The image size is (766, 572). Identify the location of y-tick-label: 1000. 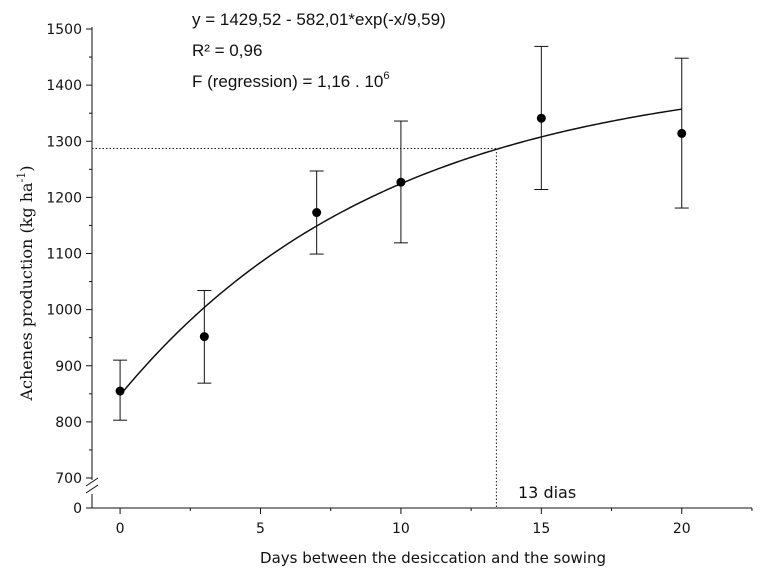
(64, 311).